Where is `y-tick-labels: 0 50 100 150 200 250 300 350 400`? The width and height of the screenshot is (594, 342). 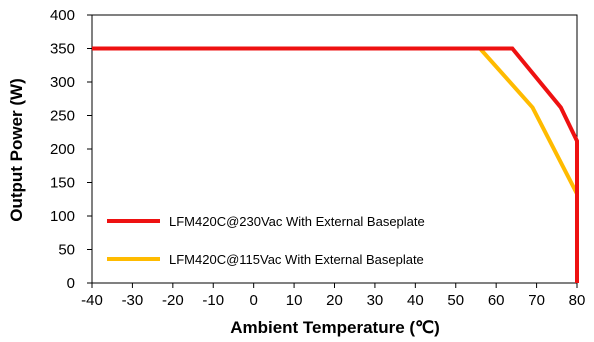
y-tick-labels: 0 50 100 150 200 250 300 350 400 is located at coordinates (62, 149).